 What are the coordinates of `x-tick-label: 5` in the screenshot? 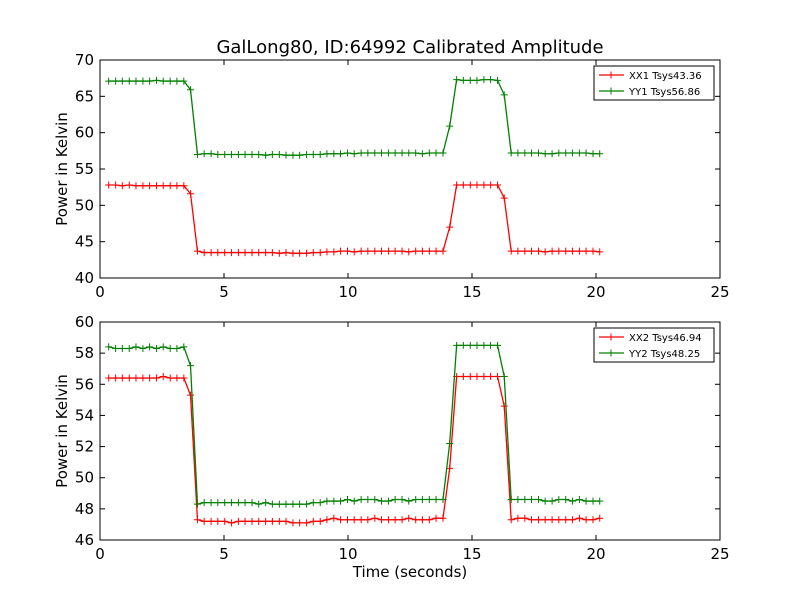 It's located at (224, 554).